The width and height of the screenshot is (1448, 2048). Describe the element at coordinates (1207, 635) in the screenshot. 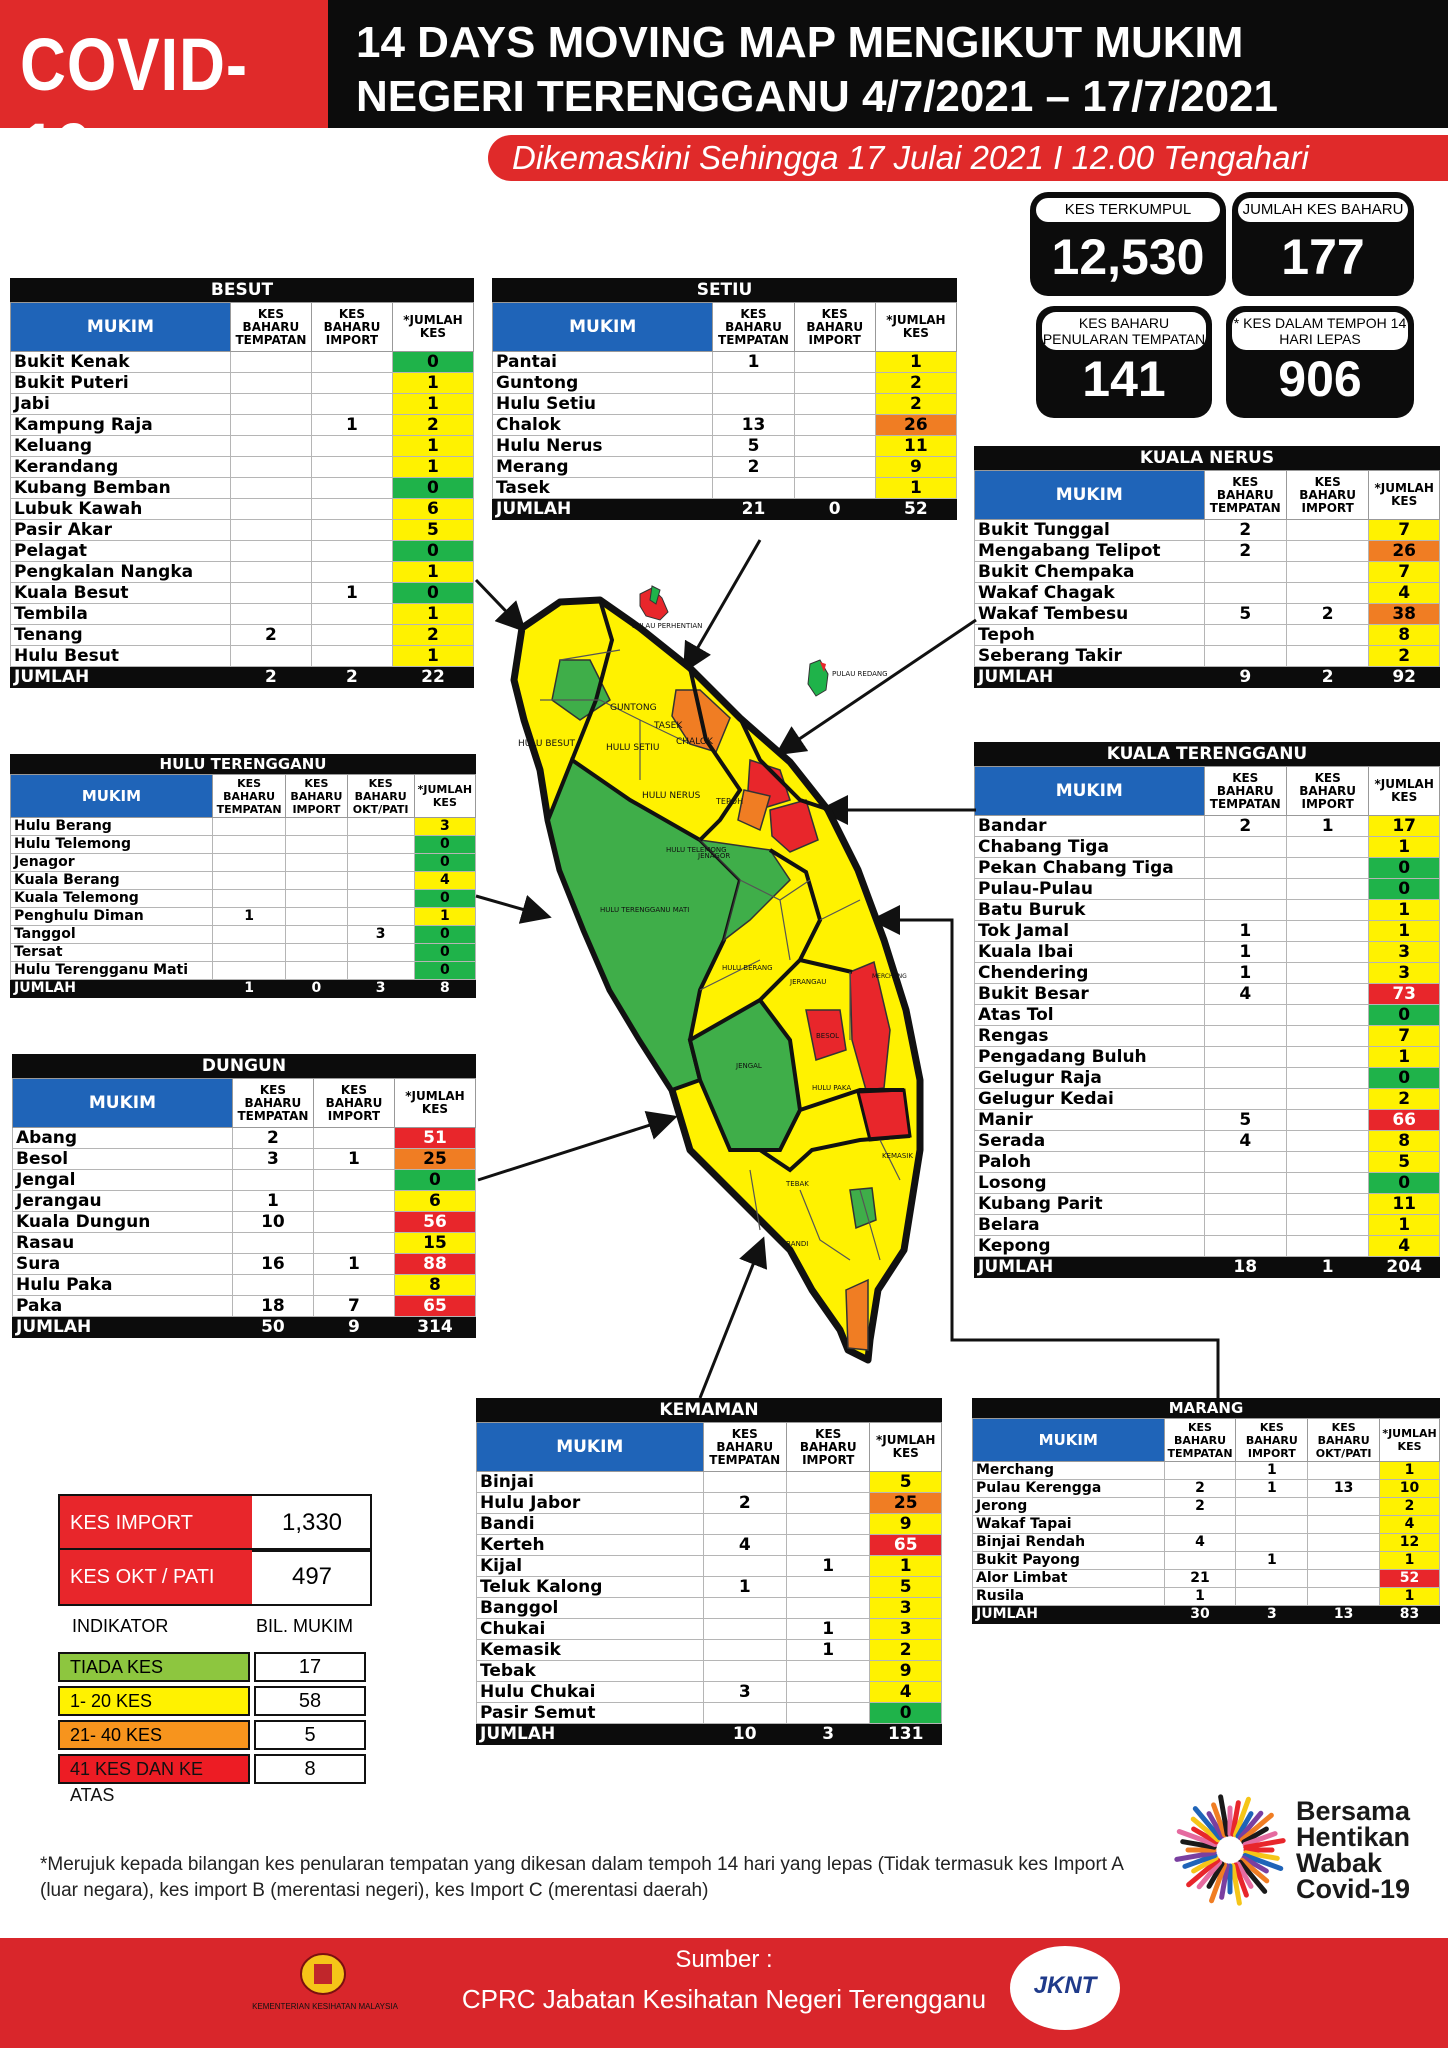

I see `table-row: Tepoh 8` at that location.